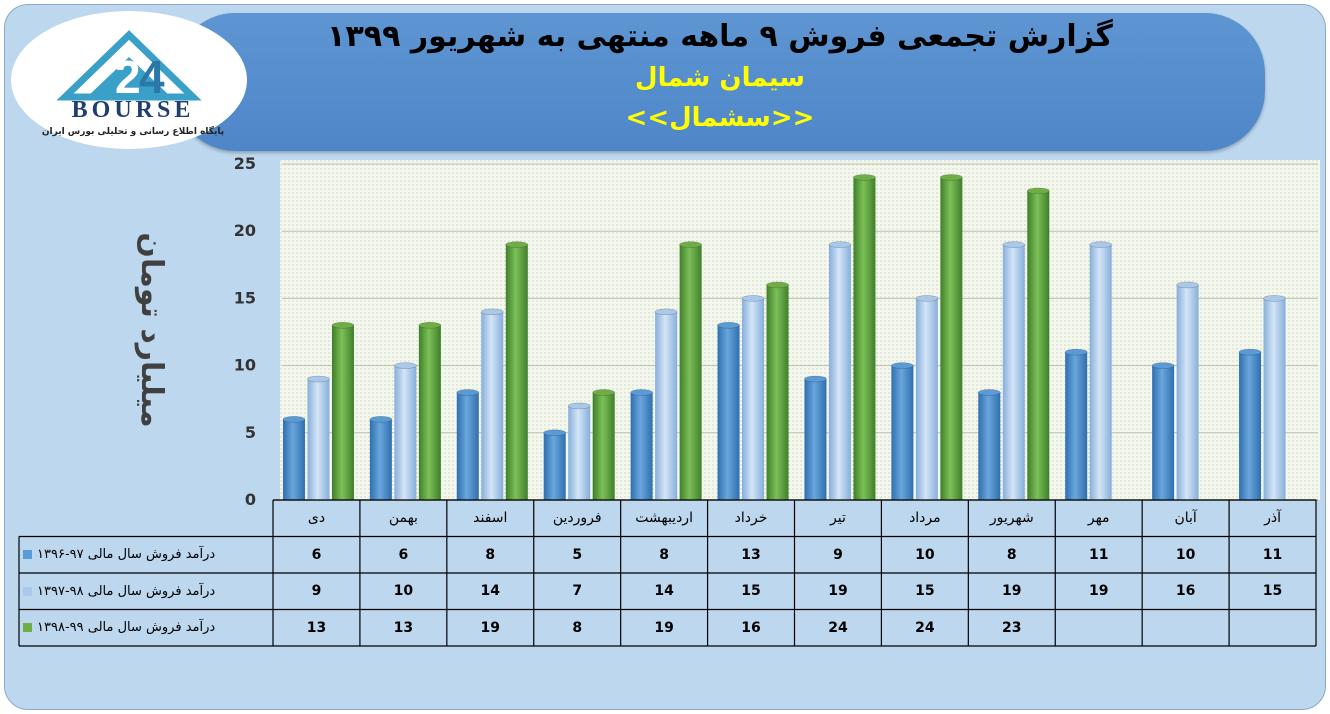  Describe the element at coordinates (925, 518) in the screenshot. I see `category-label: مرداد` at that location.